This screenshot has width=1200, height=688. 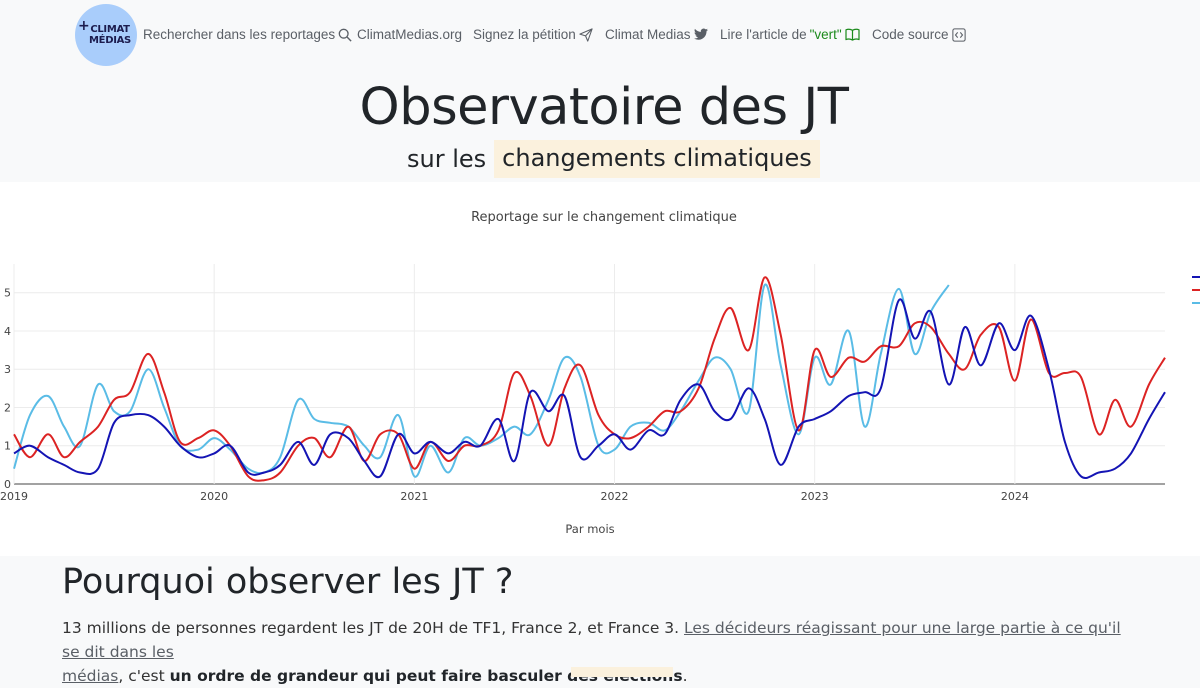 What do you see at coordinates (815, 496) in the screenshot?
I see `x-tick-label: 2023` at bounding box center [815, 496].